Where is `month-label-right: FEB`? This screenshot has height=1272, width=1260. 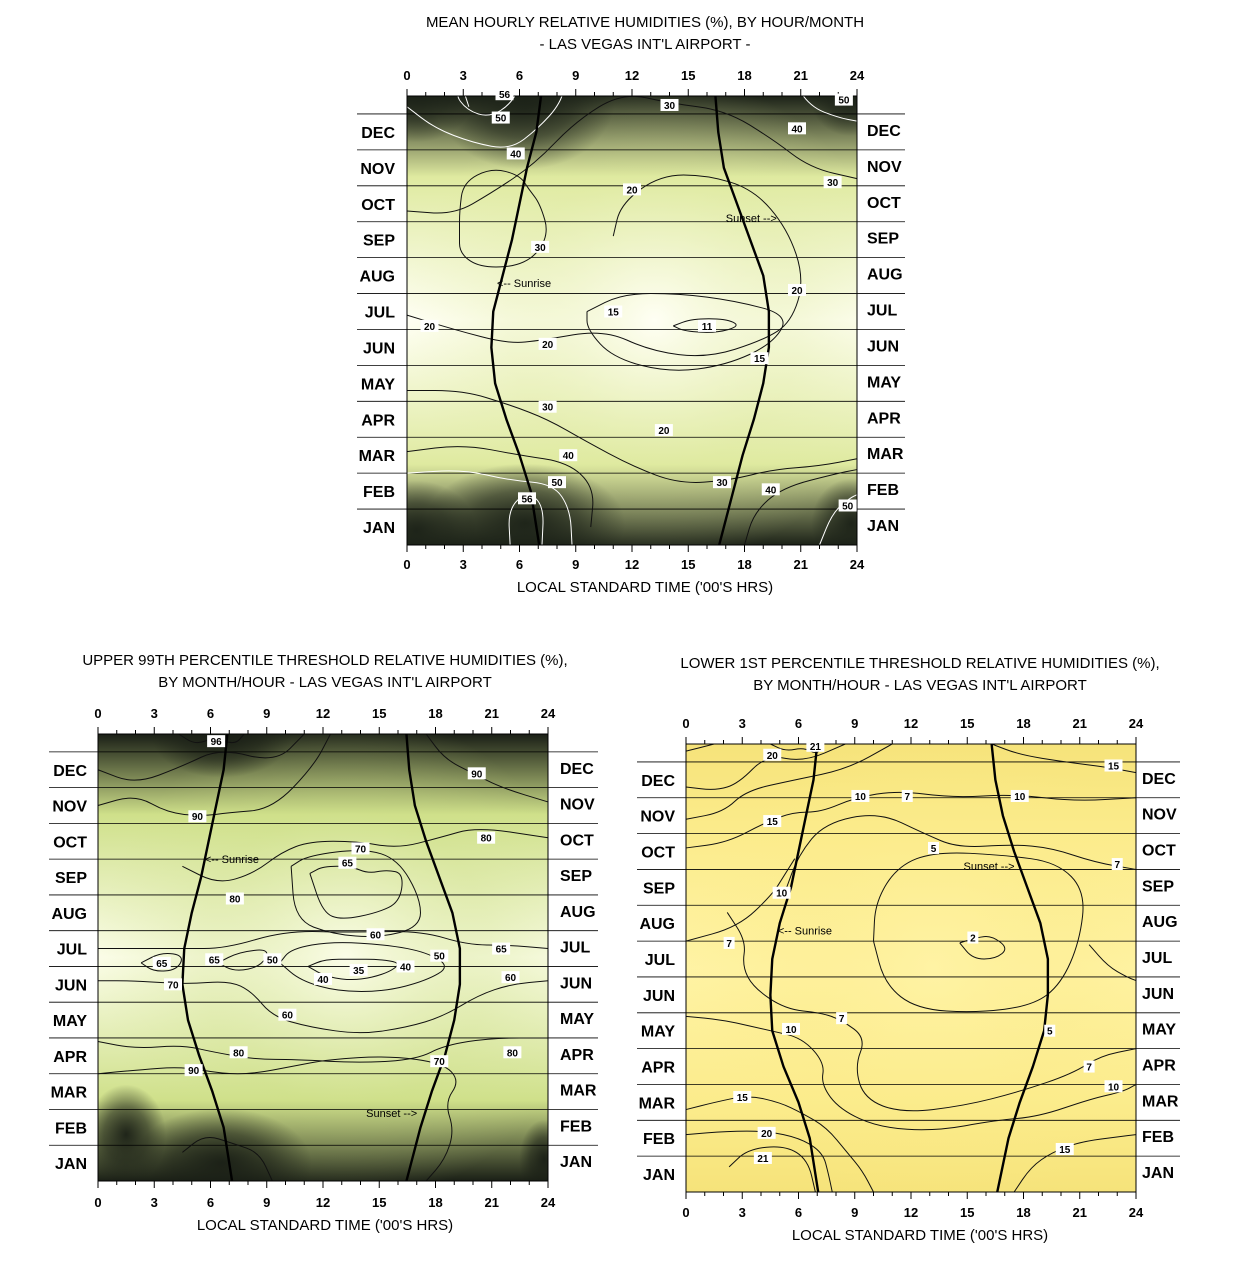
month-label-right: FEB is located at coordinates (576, 1126).